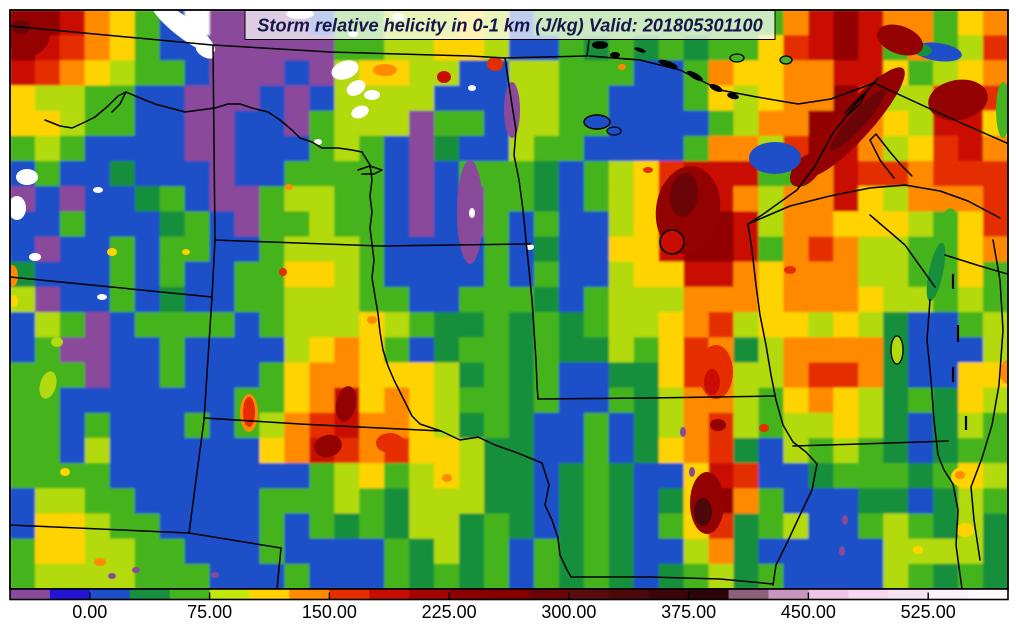  What do you see at coordinates (568, 612) in the screenshot?
I see `svg-text: 300.00` at bounding box center [568, 612].